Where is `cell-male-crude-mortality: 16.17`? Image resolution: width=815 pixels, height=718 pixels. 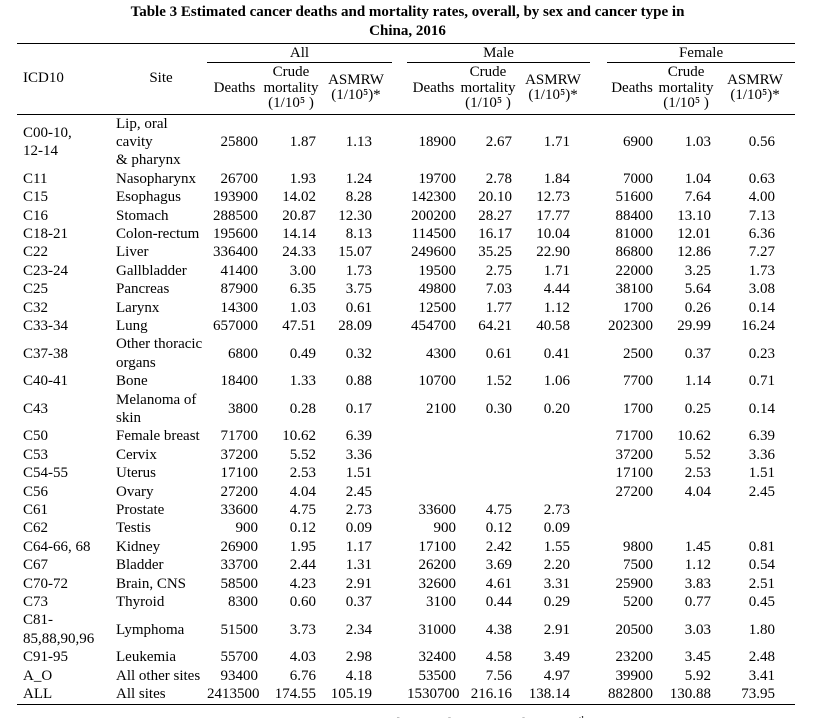
cell-male-crude-mortality: 16.17 is located at coordinates (495, 233).